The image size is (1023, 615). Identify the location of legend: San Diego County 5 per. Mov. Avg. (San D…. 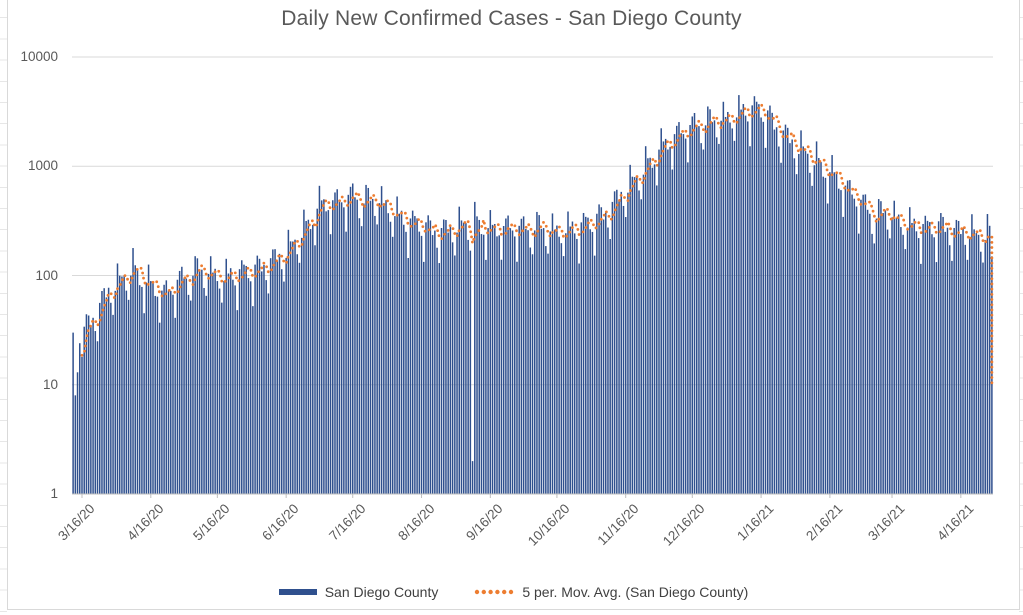
(513, 592).